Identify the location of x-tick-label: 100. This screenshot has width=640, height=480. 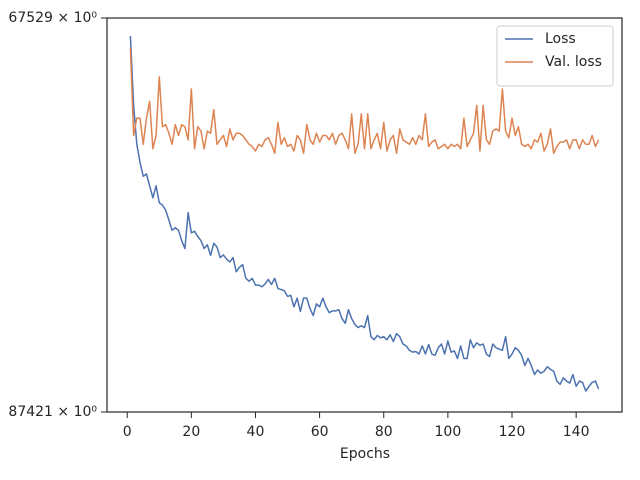
(448, 432).